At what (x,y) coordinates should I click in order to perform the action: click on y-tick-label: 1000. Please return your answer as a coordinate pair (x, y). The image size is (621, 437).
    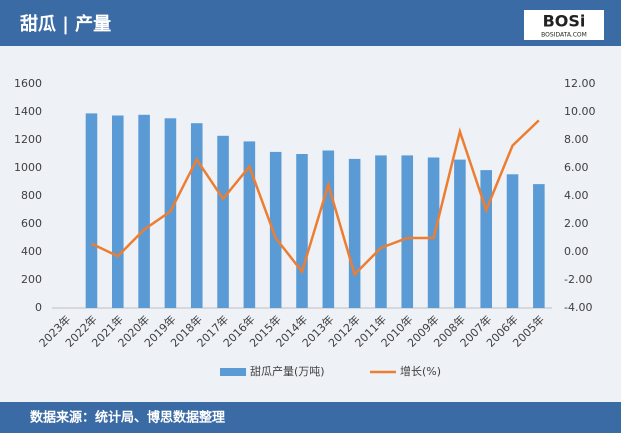
    Looking at the image, I should click on (28, 167).